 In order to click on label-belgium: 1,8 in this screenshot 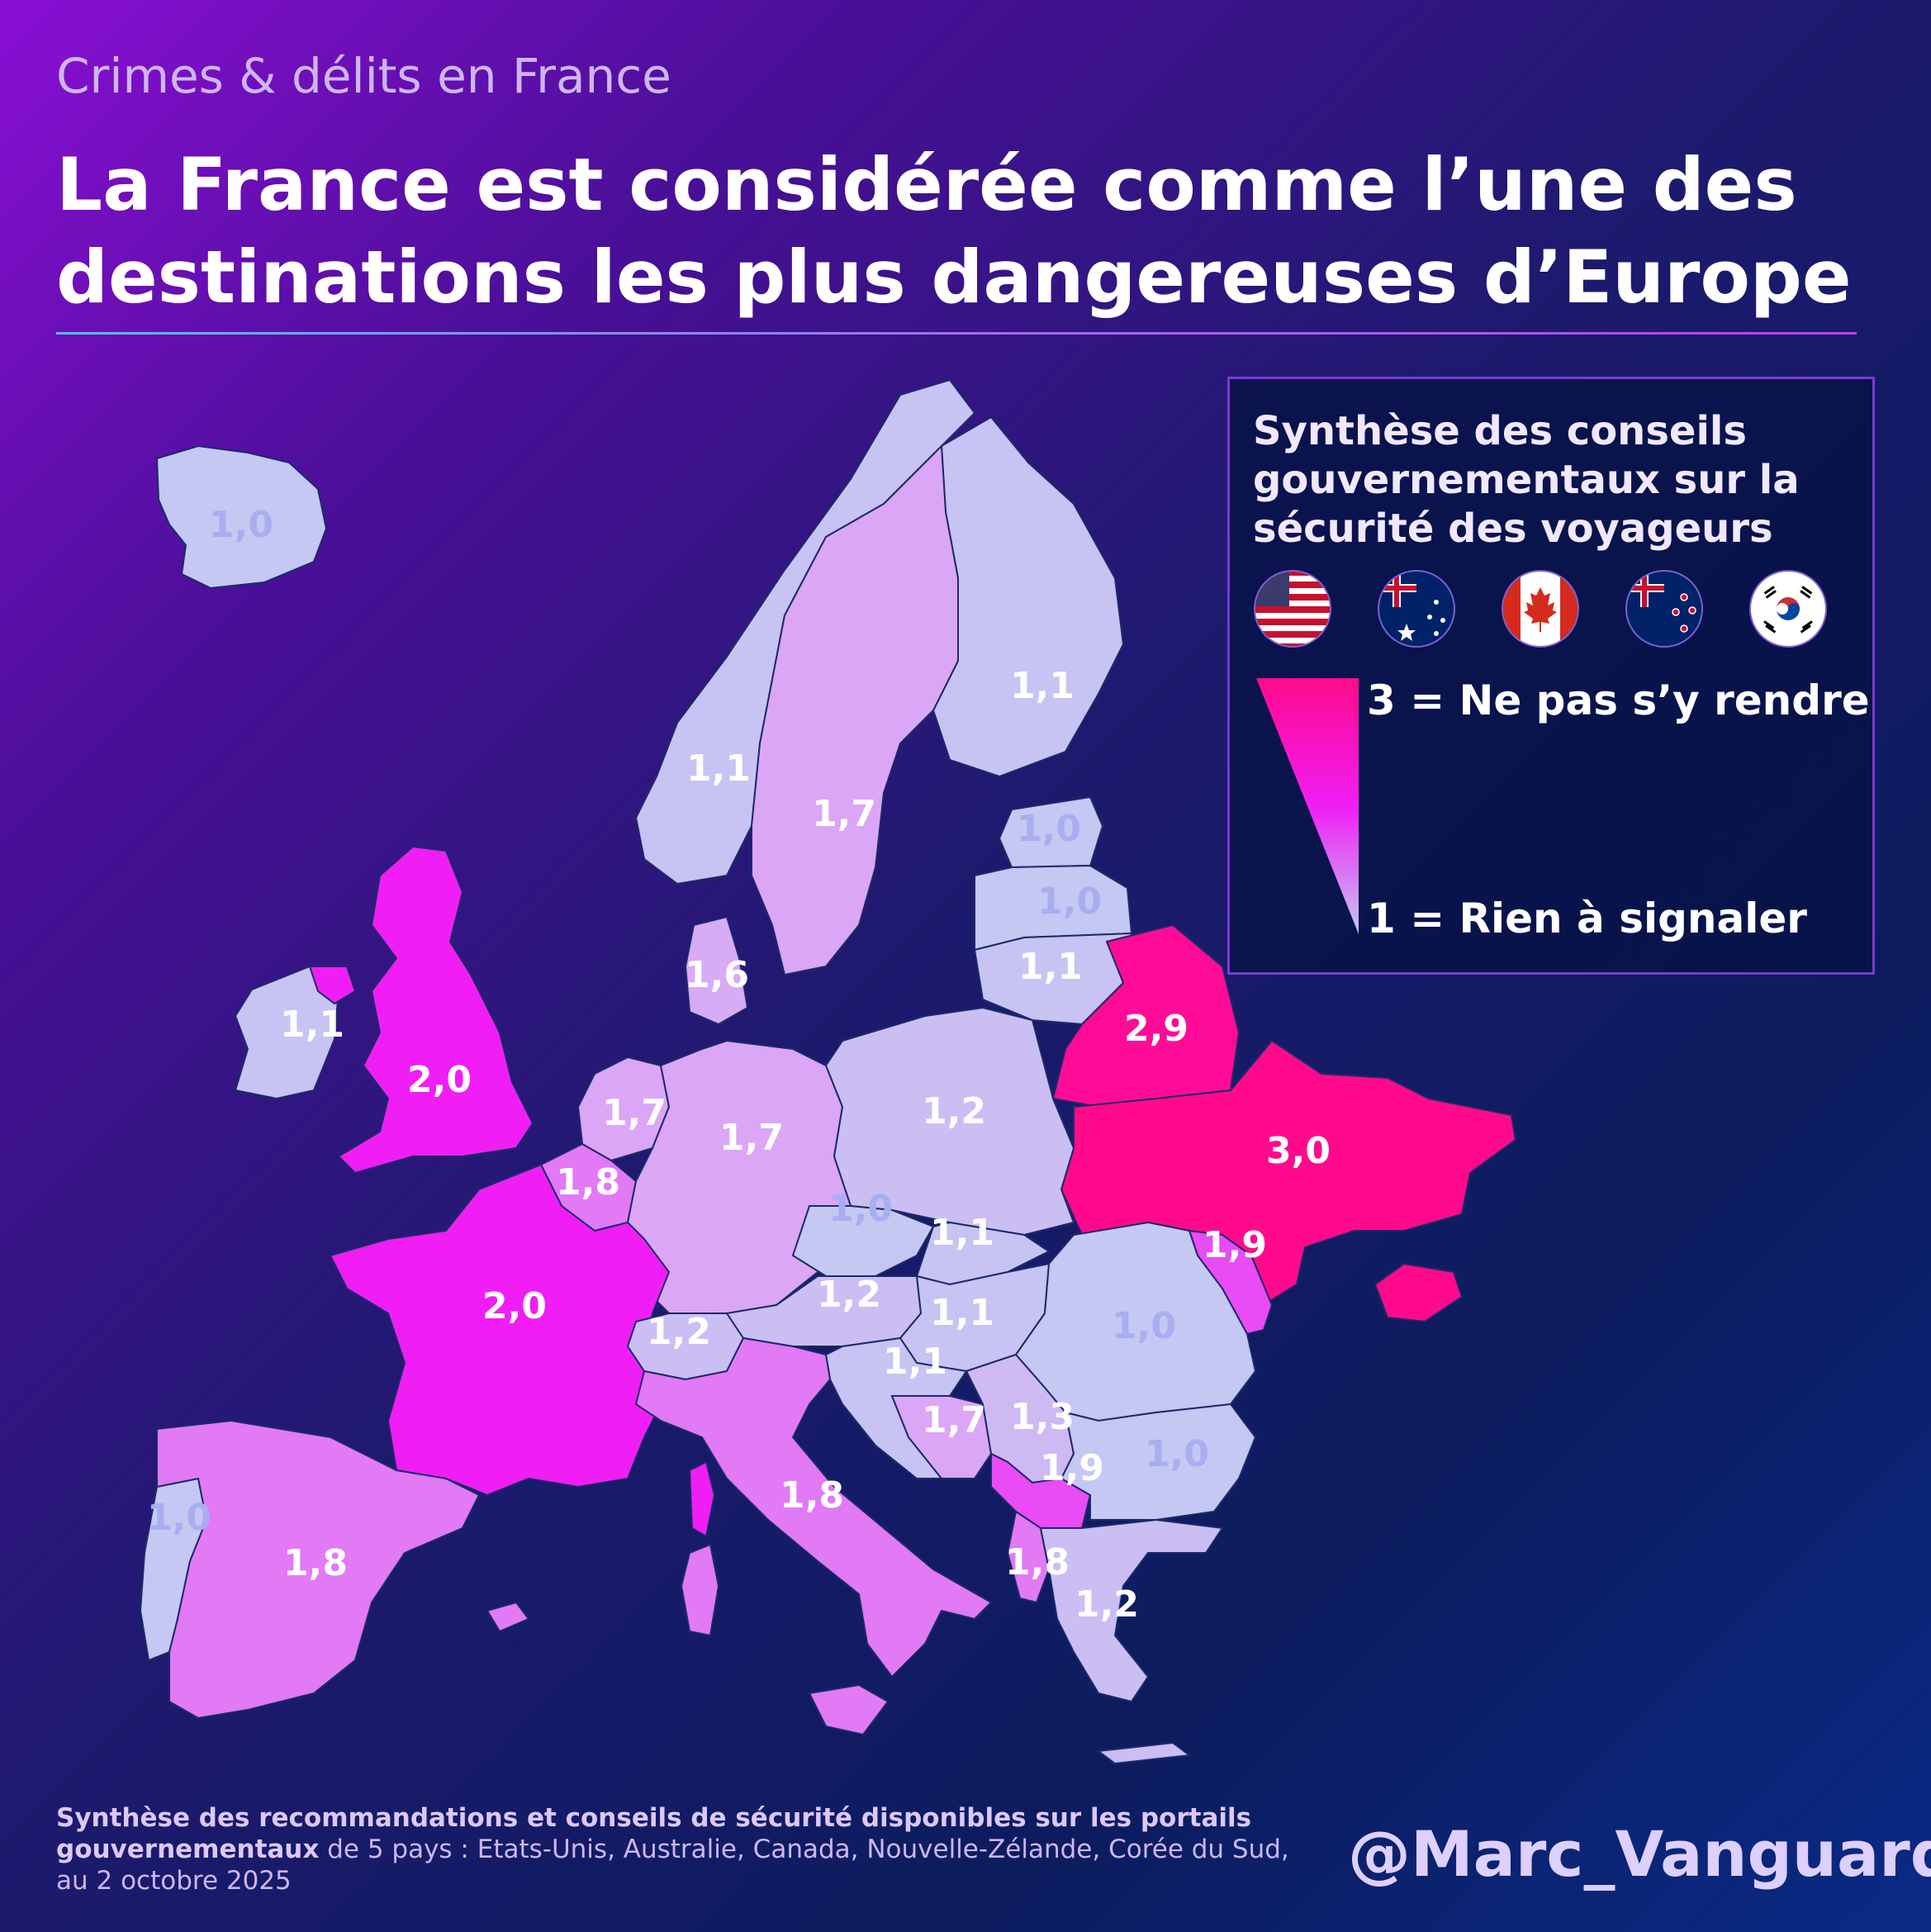, I will do `click(588, 1182)`.